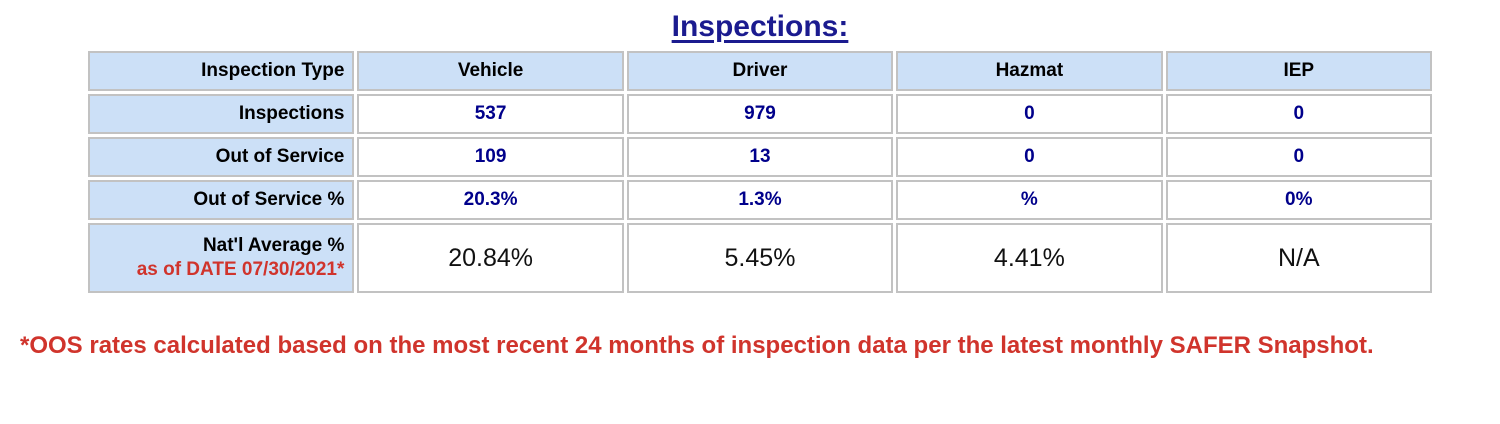 This screenshot has height=424, width=1500. Describe the element at coordinates (490, 200) in the screenshot. I see `value-oos-pct-vehicle: 20.3%` at that location.